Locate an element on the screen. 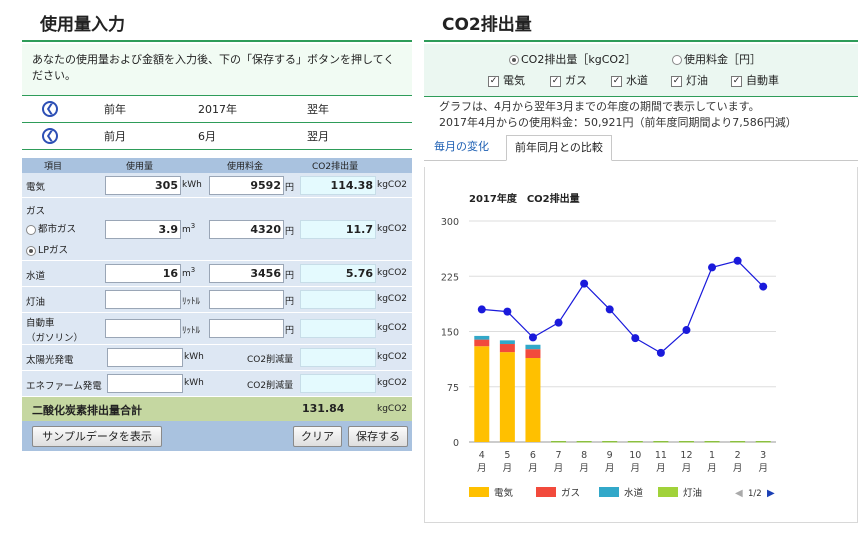 Image resolution: width=866 pixels, height=534 pixels. next-year-link: 翌年 is located at coordinates (318, 109).